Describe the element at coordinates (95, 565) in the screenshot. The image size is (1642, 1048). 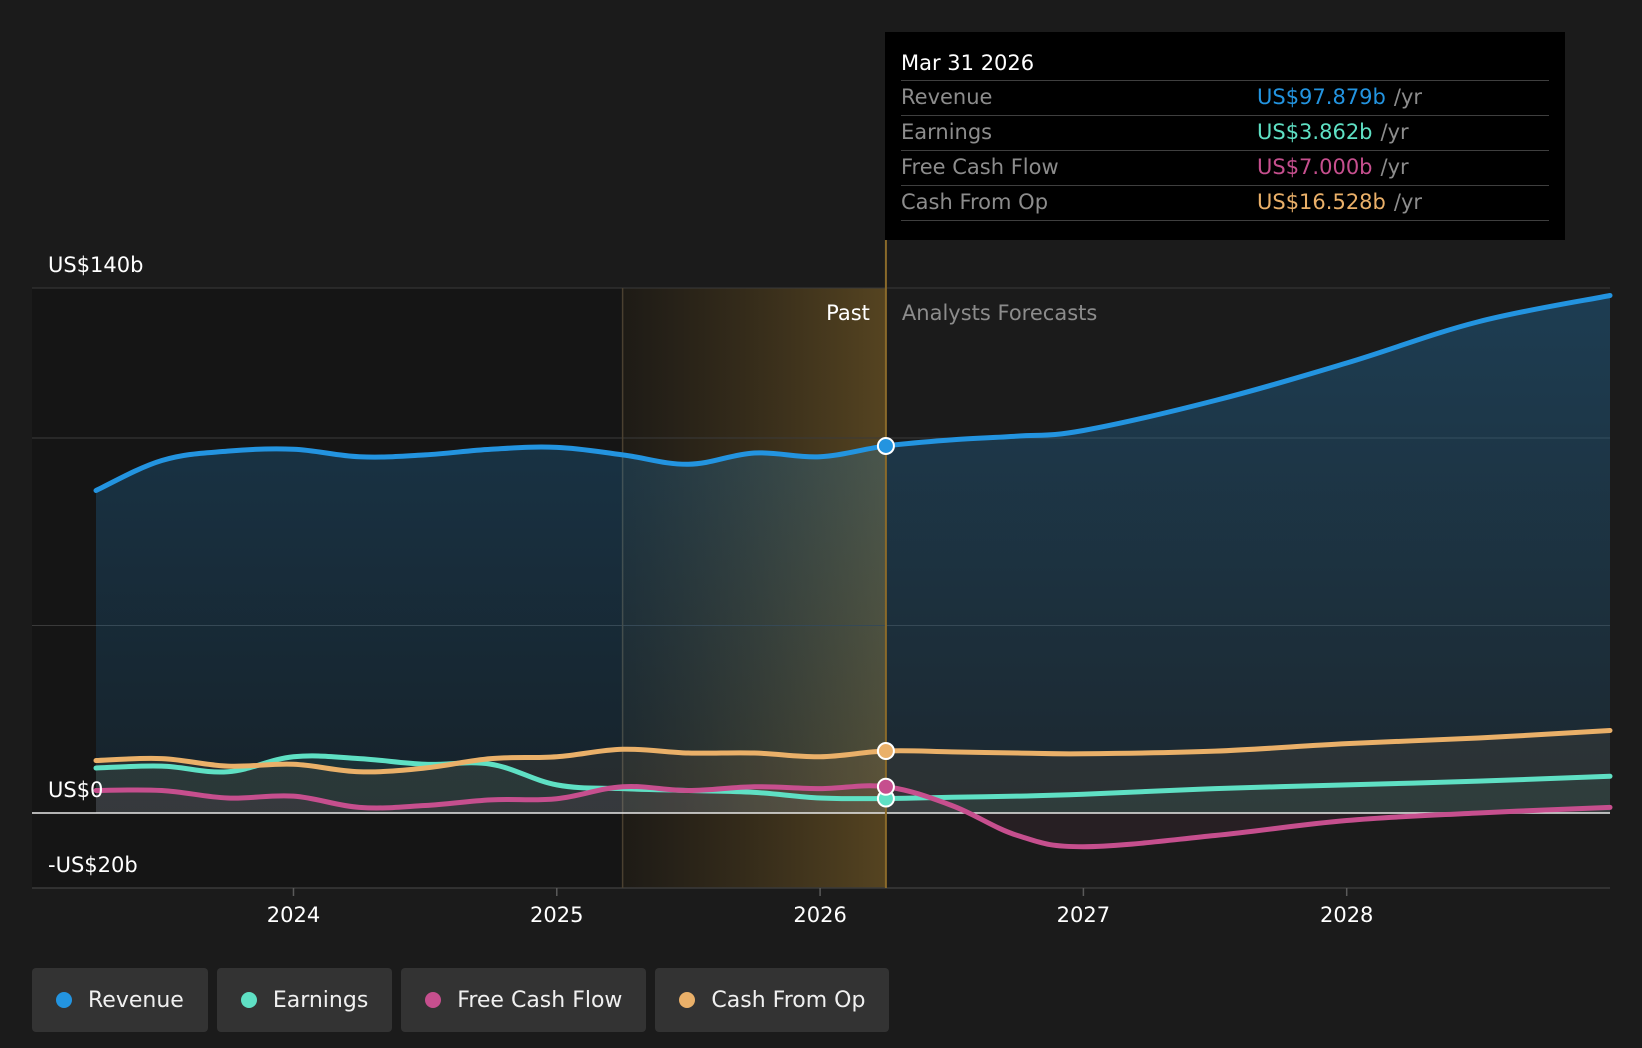
I see `y-axis-ticks: US$140b US$0 -US$20b` at that location.